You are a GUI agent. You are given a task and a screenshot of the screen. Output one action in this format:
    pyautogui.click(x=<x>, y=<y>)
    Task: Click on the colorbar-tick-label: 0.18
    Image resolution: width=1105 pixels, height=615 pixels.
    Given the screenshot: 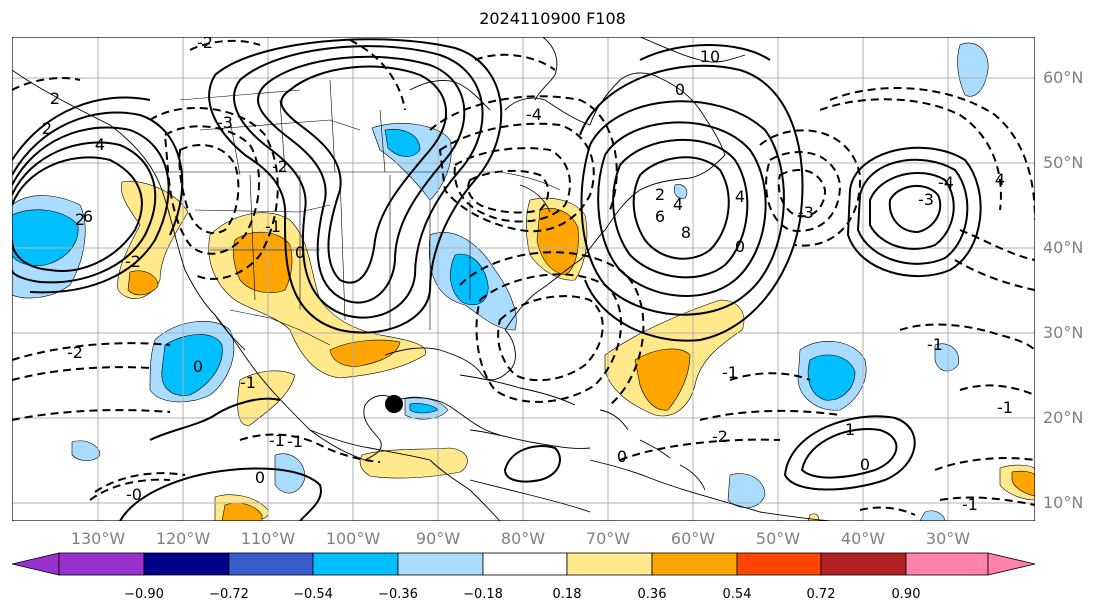 What is the action you would take?
    pyautogui.click(x=567, y=594)
    